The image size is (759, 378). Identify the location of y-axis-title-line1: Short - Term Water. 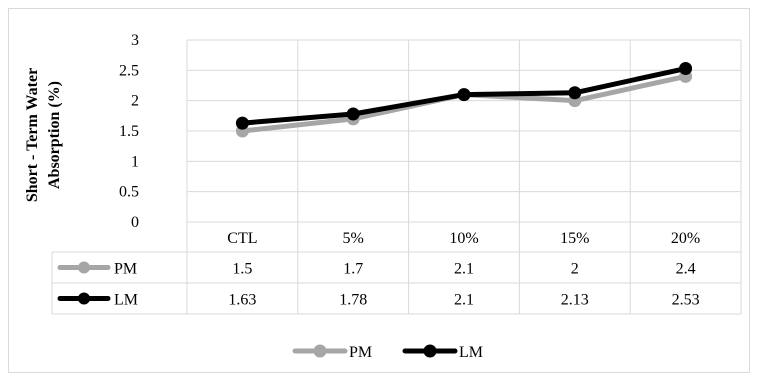
(32, 135).